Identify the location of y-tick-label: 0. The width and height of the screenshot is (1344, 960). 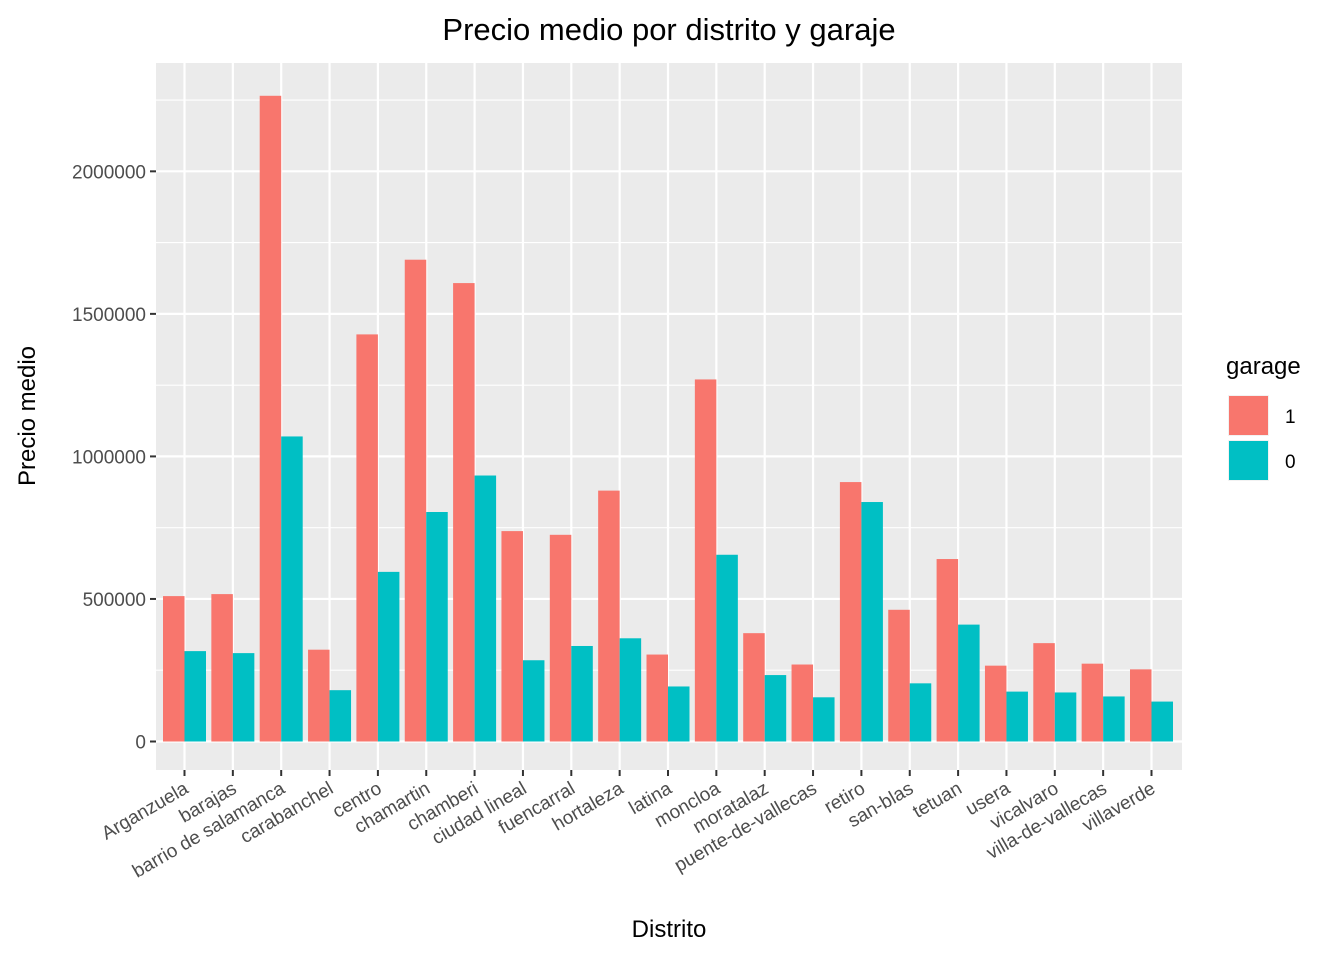
(140, 742).